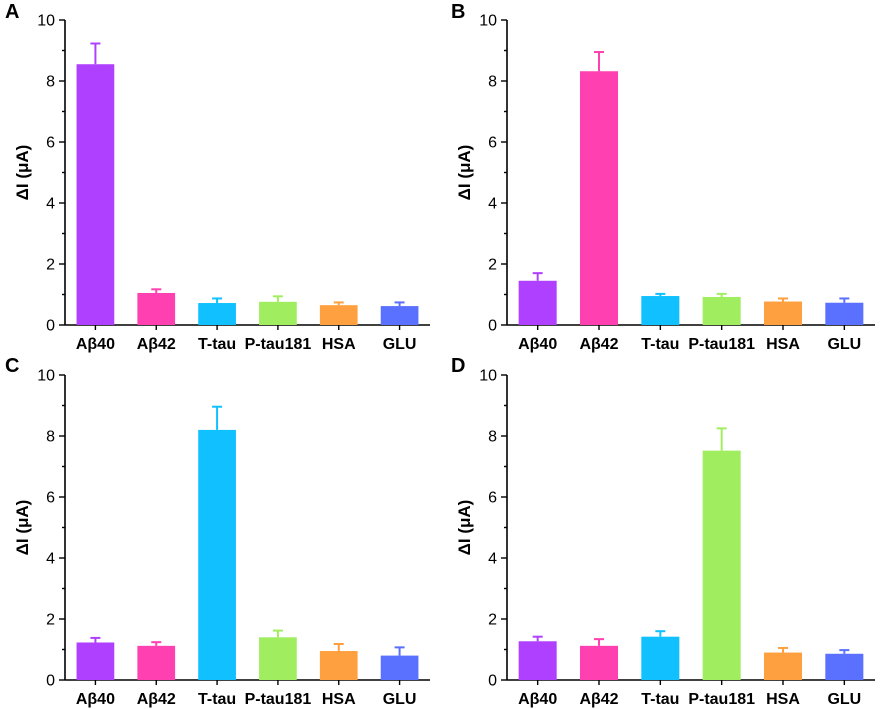  What do you see at coordinates (458, 12) in the screenshot?
I see `panel-letter: B` at bounding box center [458, 12].